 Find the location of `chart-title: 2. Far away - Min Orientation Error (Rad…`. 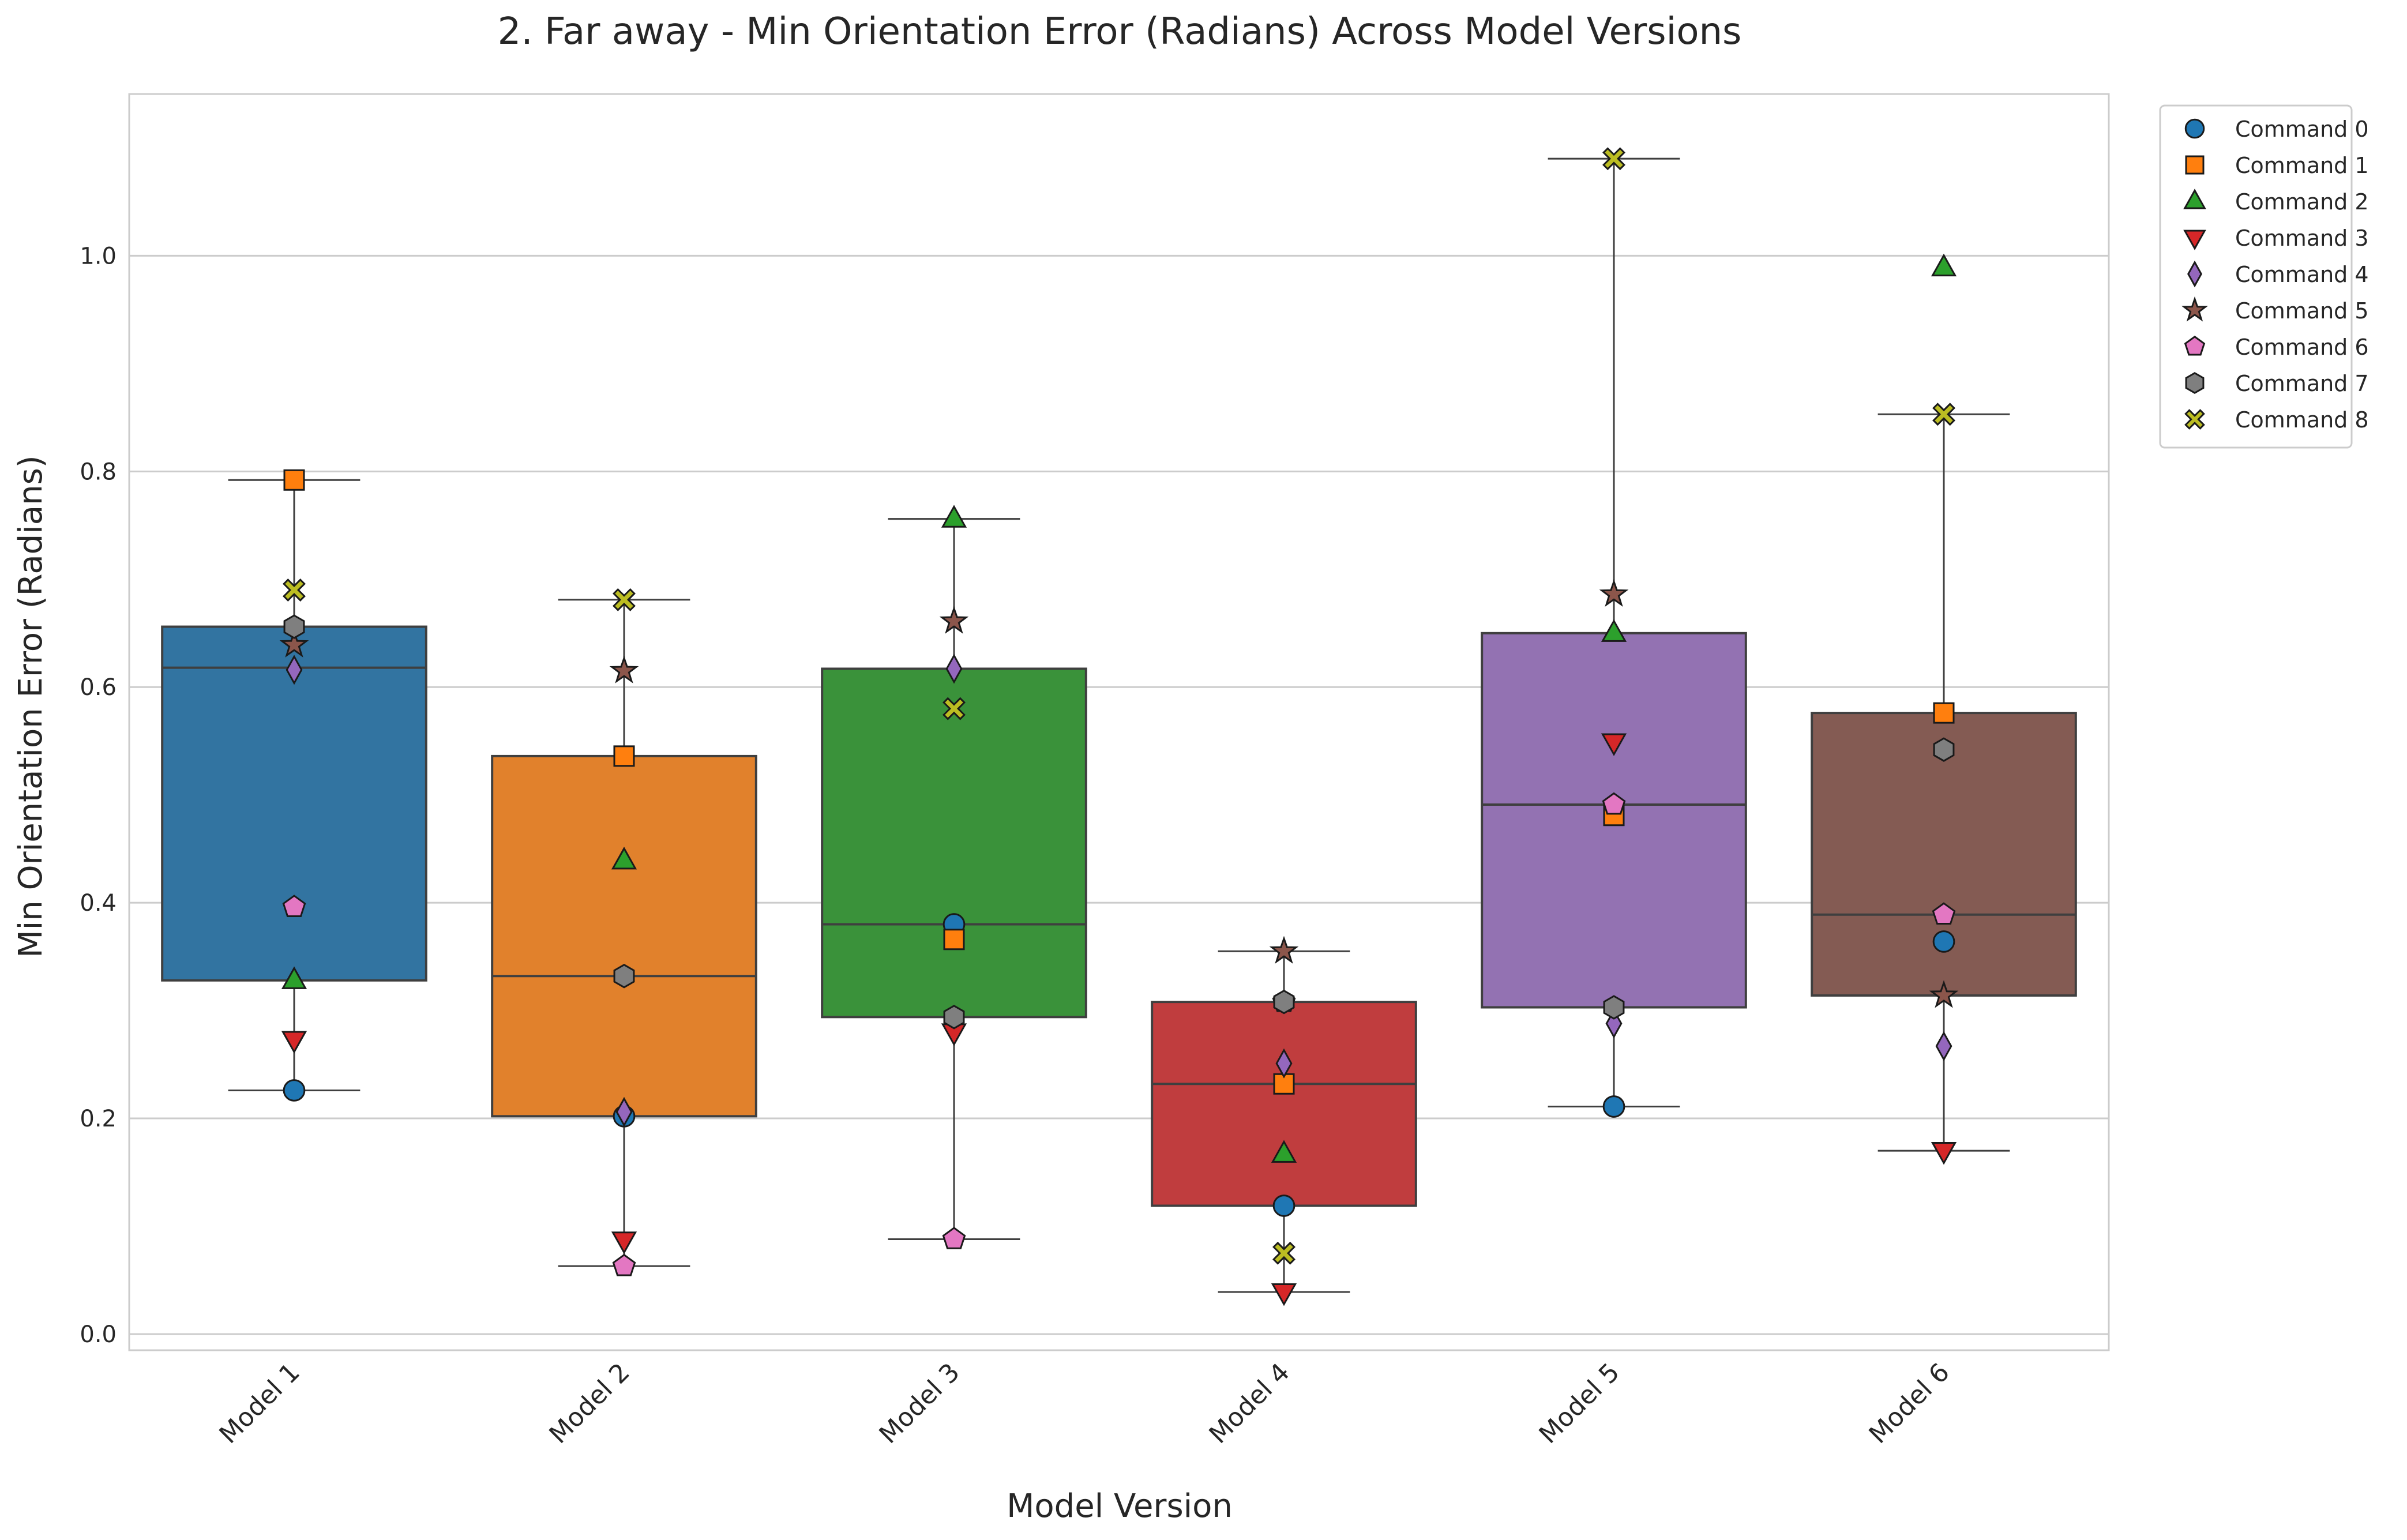

chart-title: 2. Far away - Min Orientation Error (Rad… is located at coordinates (1120, 31).